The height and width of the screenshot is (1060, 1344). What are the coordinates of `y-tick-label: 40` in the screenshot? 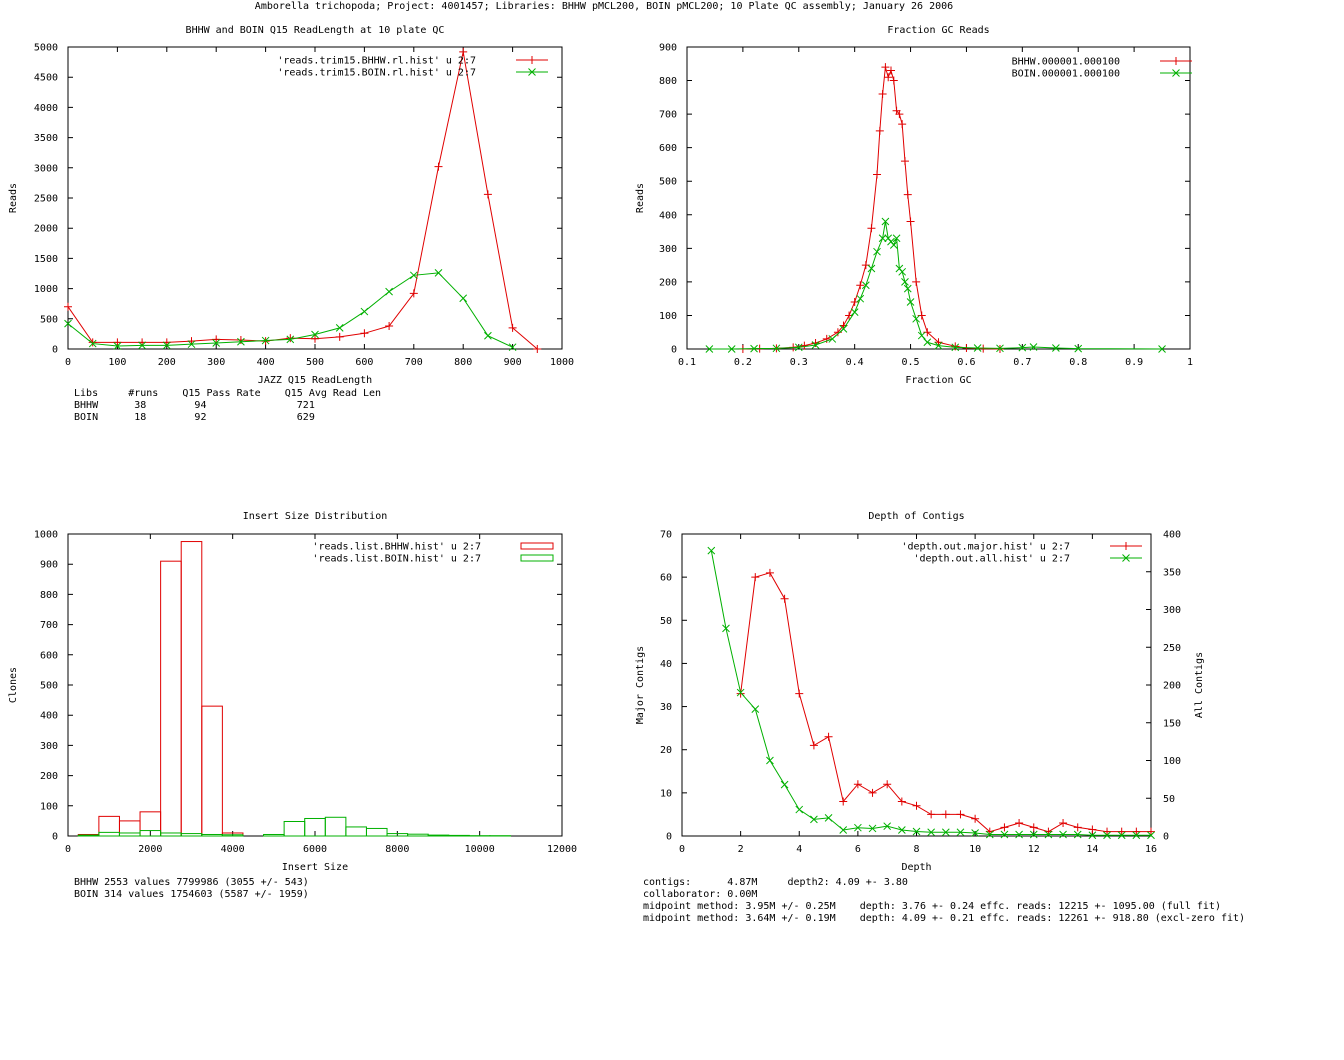 It's located at (666, 664).